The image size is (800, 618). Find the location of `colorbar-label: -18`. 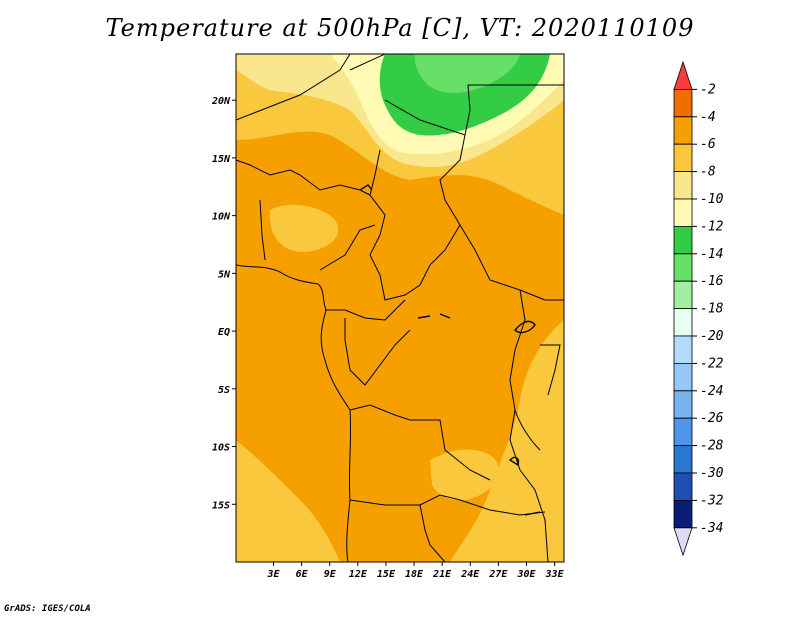

colorbar-label: -18 is located at coordinates (712, 309).